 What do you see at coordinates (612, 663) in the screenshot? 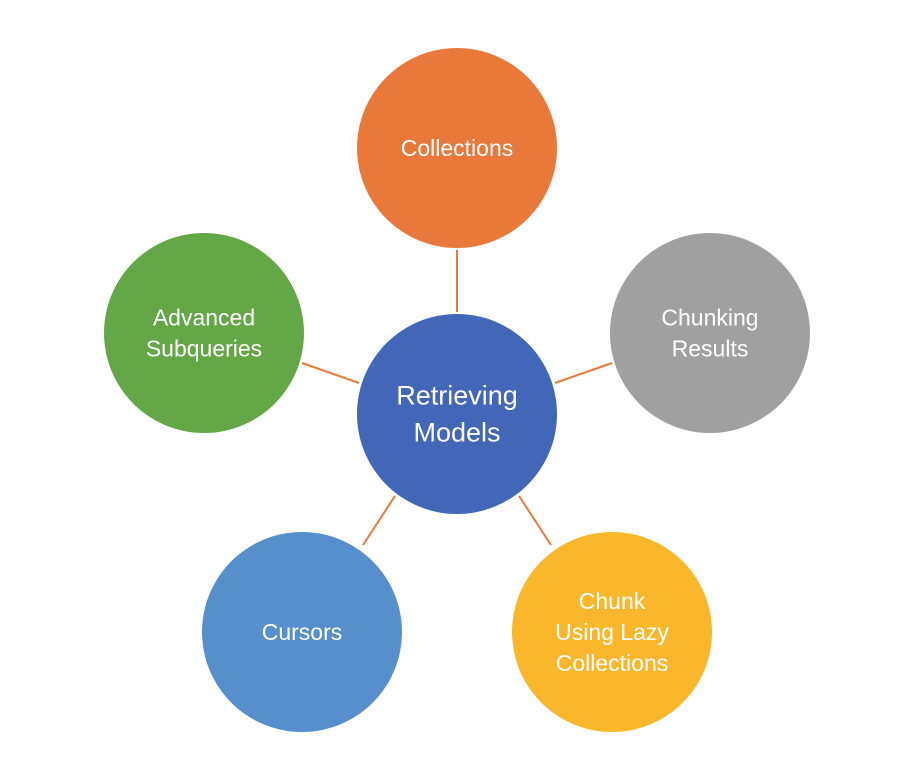
I see `node-chunk-using-lazy-collections-label-line-3: Collections` at bounding box center [612, 663].